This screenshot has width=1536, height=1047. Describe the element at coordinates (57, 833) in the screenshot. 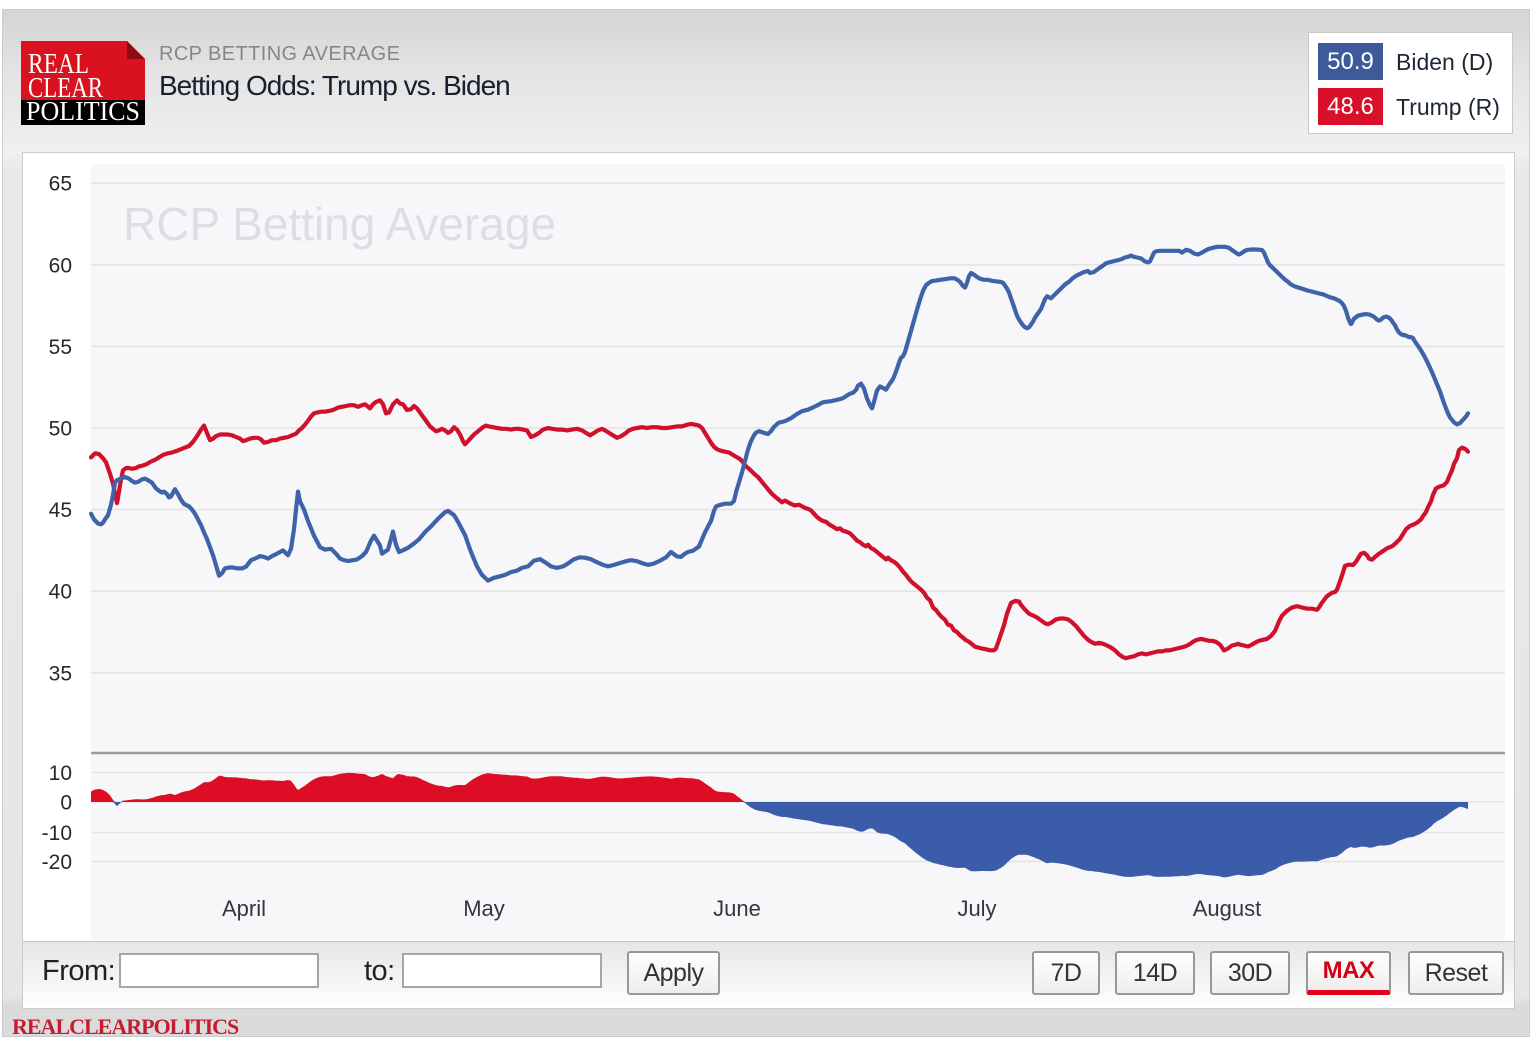

I see `svg-text: -10` at that location.